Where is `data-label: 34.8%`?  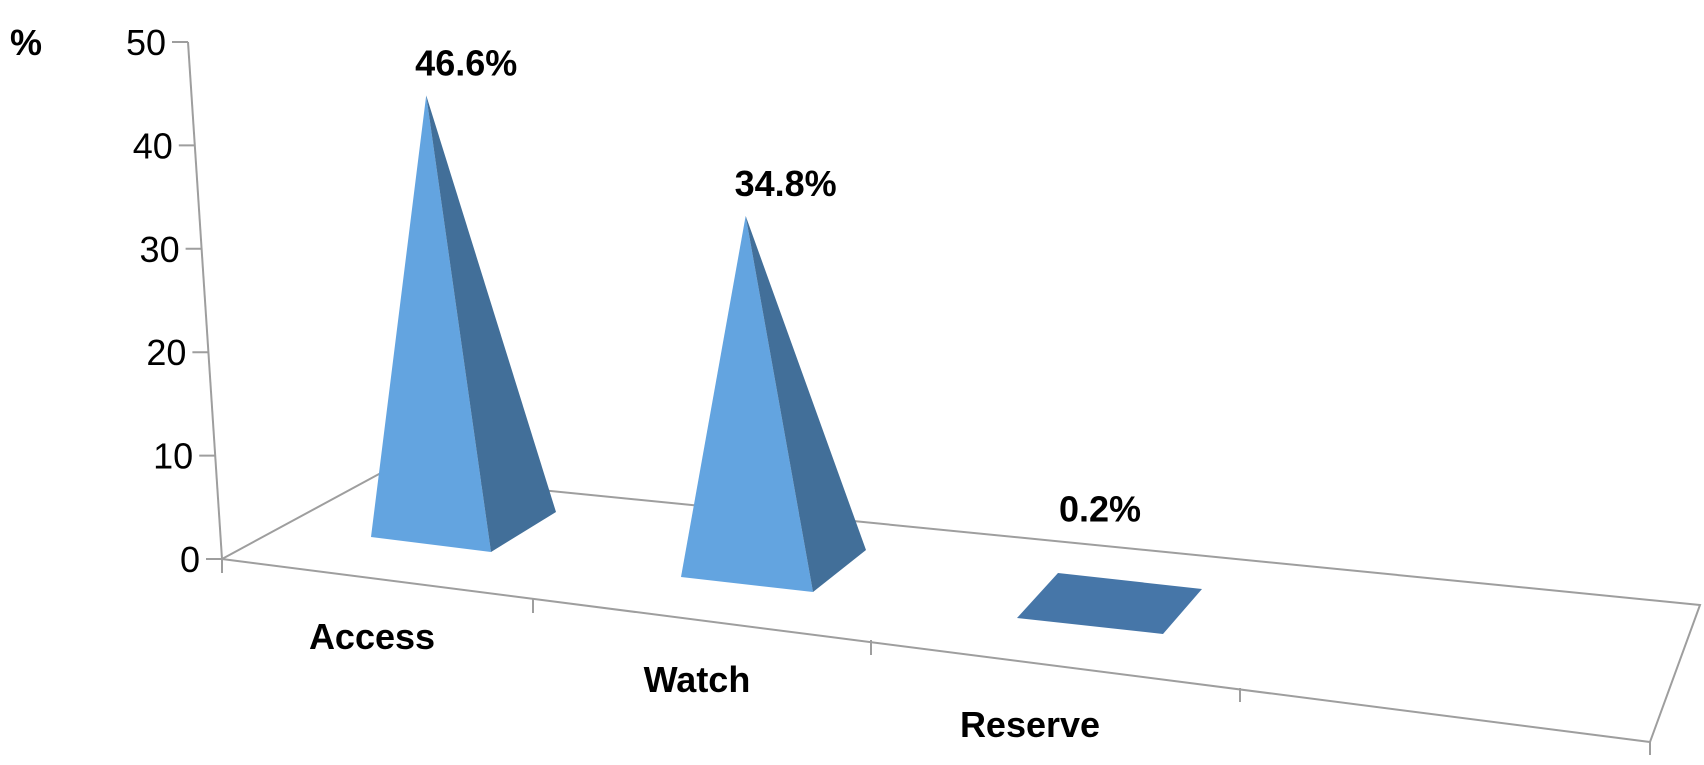 data-label: 34.8% is located at coordinates (786, 183).